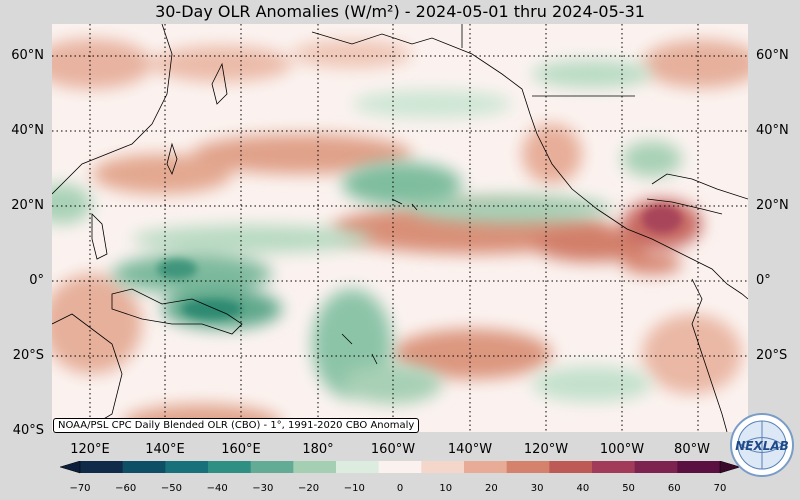 The image size is (800, 500). I want to click on lat-label-left: 20°N, so click(27, 205).